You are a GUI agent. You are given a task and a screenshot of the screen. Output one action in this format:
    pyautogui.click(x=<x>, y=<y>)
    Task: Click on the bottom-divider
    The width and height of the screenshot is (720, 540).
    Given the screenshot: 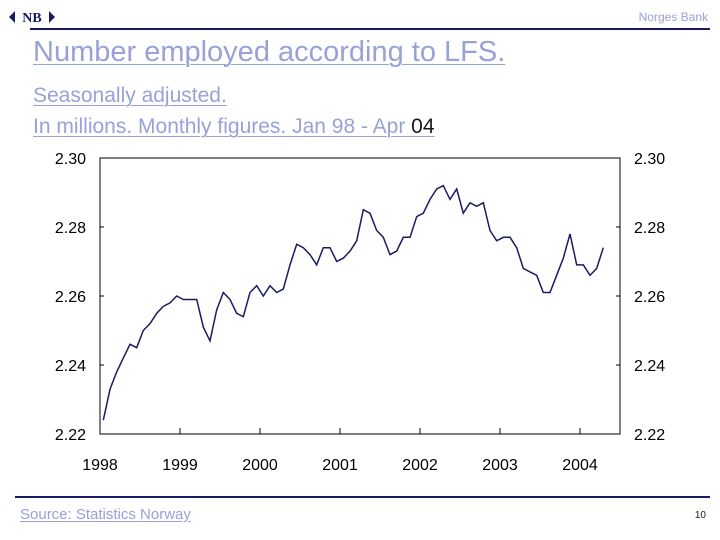 What is the action you would take?
    pyautogui.click(x=362, y=497)
    